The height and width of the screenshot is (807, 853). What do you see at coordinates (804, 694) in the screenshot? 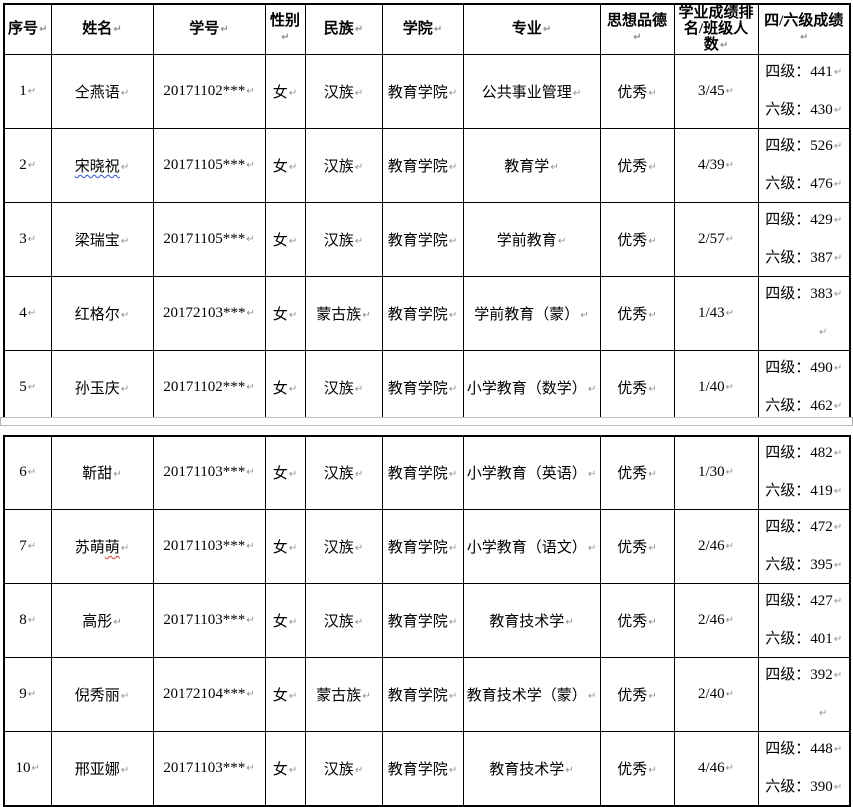
I see `cell-cet-scores: 四级：392↵ ↵ ↵` at bounding box center [804, 694].